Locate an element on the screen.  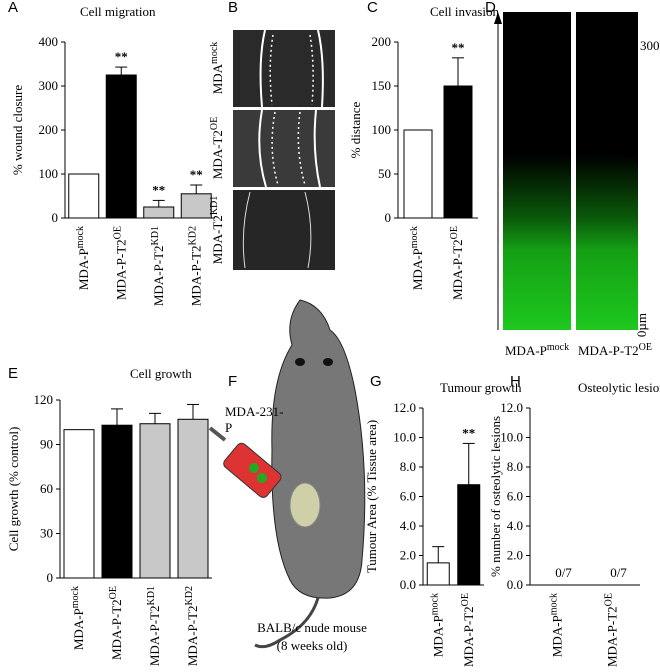
plunger is located at coordinates (217, 434).